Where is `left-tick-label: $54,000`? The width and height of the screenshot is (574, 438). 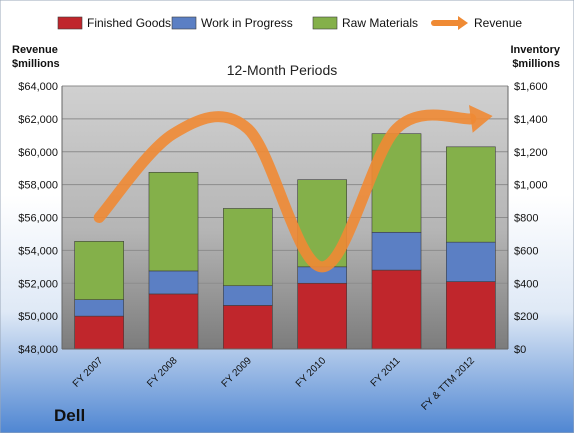
left-tick-label: $54,000 is located at coordinates (38, 251).